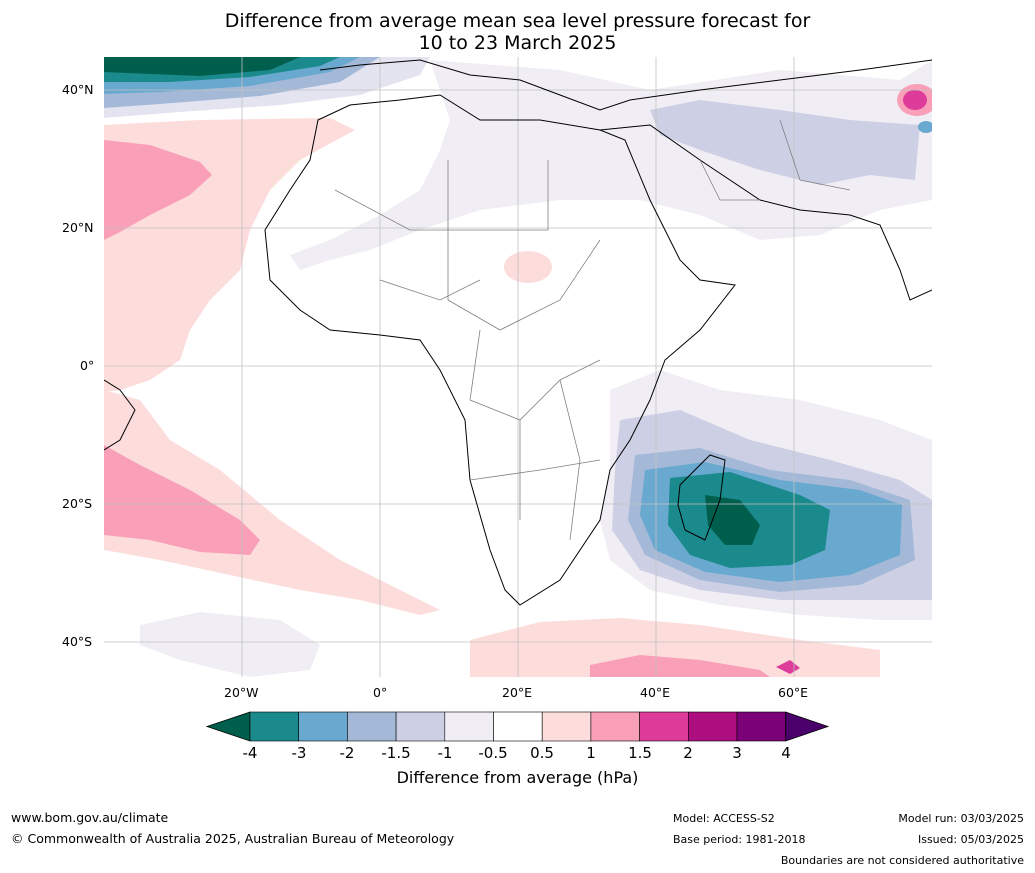  I want to click on title-line-2: 10 to 23 March 2025, so click(517, 43).